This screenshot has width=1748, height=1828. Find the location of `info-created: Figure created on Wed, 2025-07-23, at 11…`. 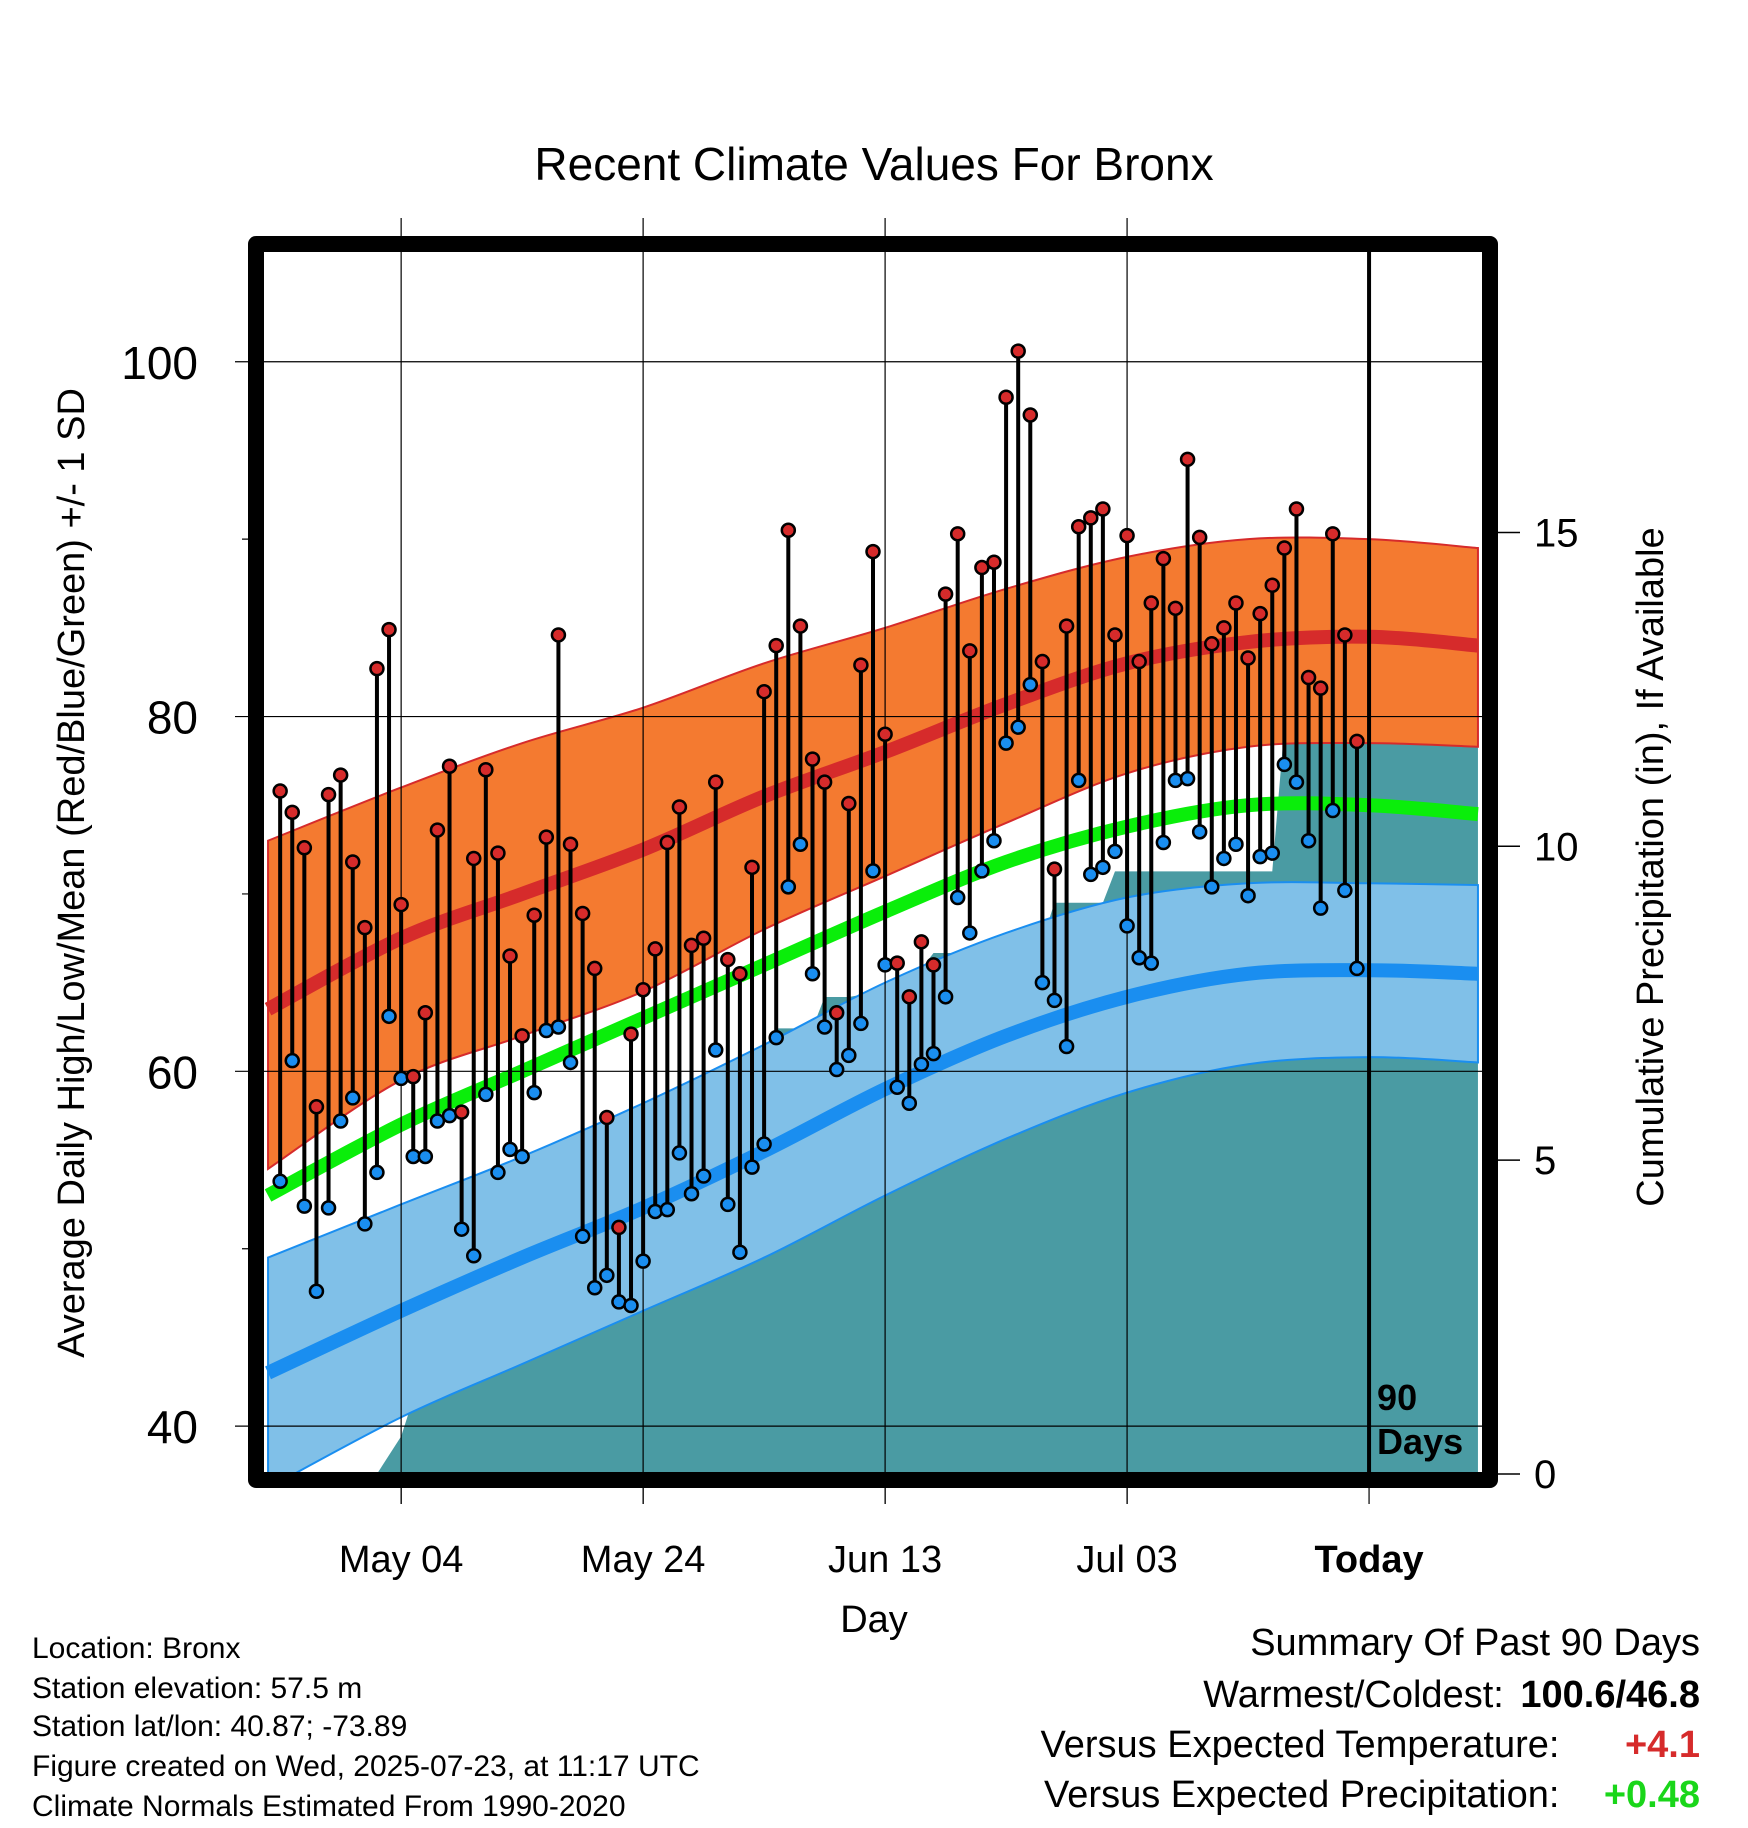

info-created: Figure created on Wed, 2025-07-23, at 11… is located at coordinates (366, 1766).